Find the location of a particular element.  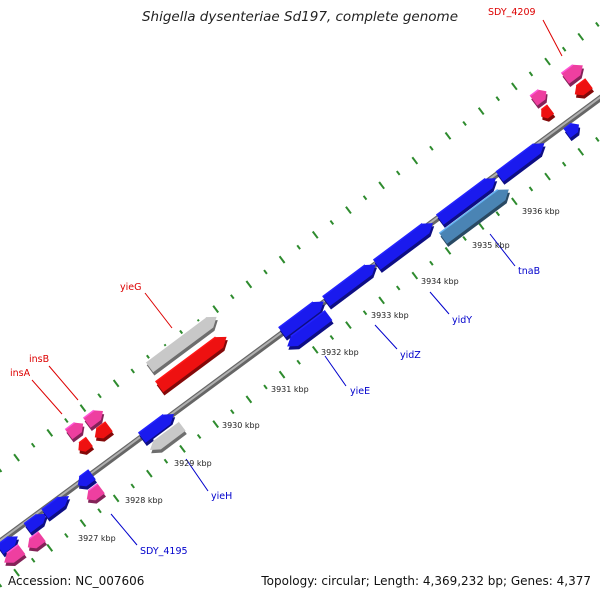

gene-3928-rev is located at coordinates (87, 479).